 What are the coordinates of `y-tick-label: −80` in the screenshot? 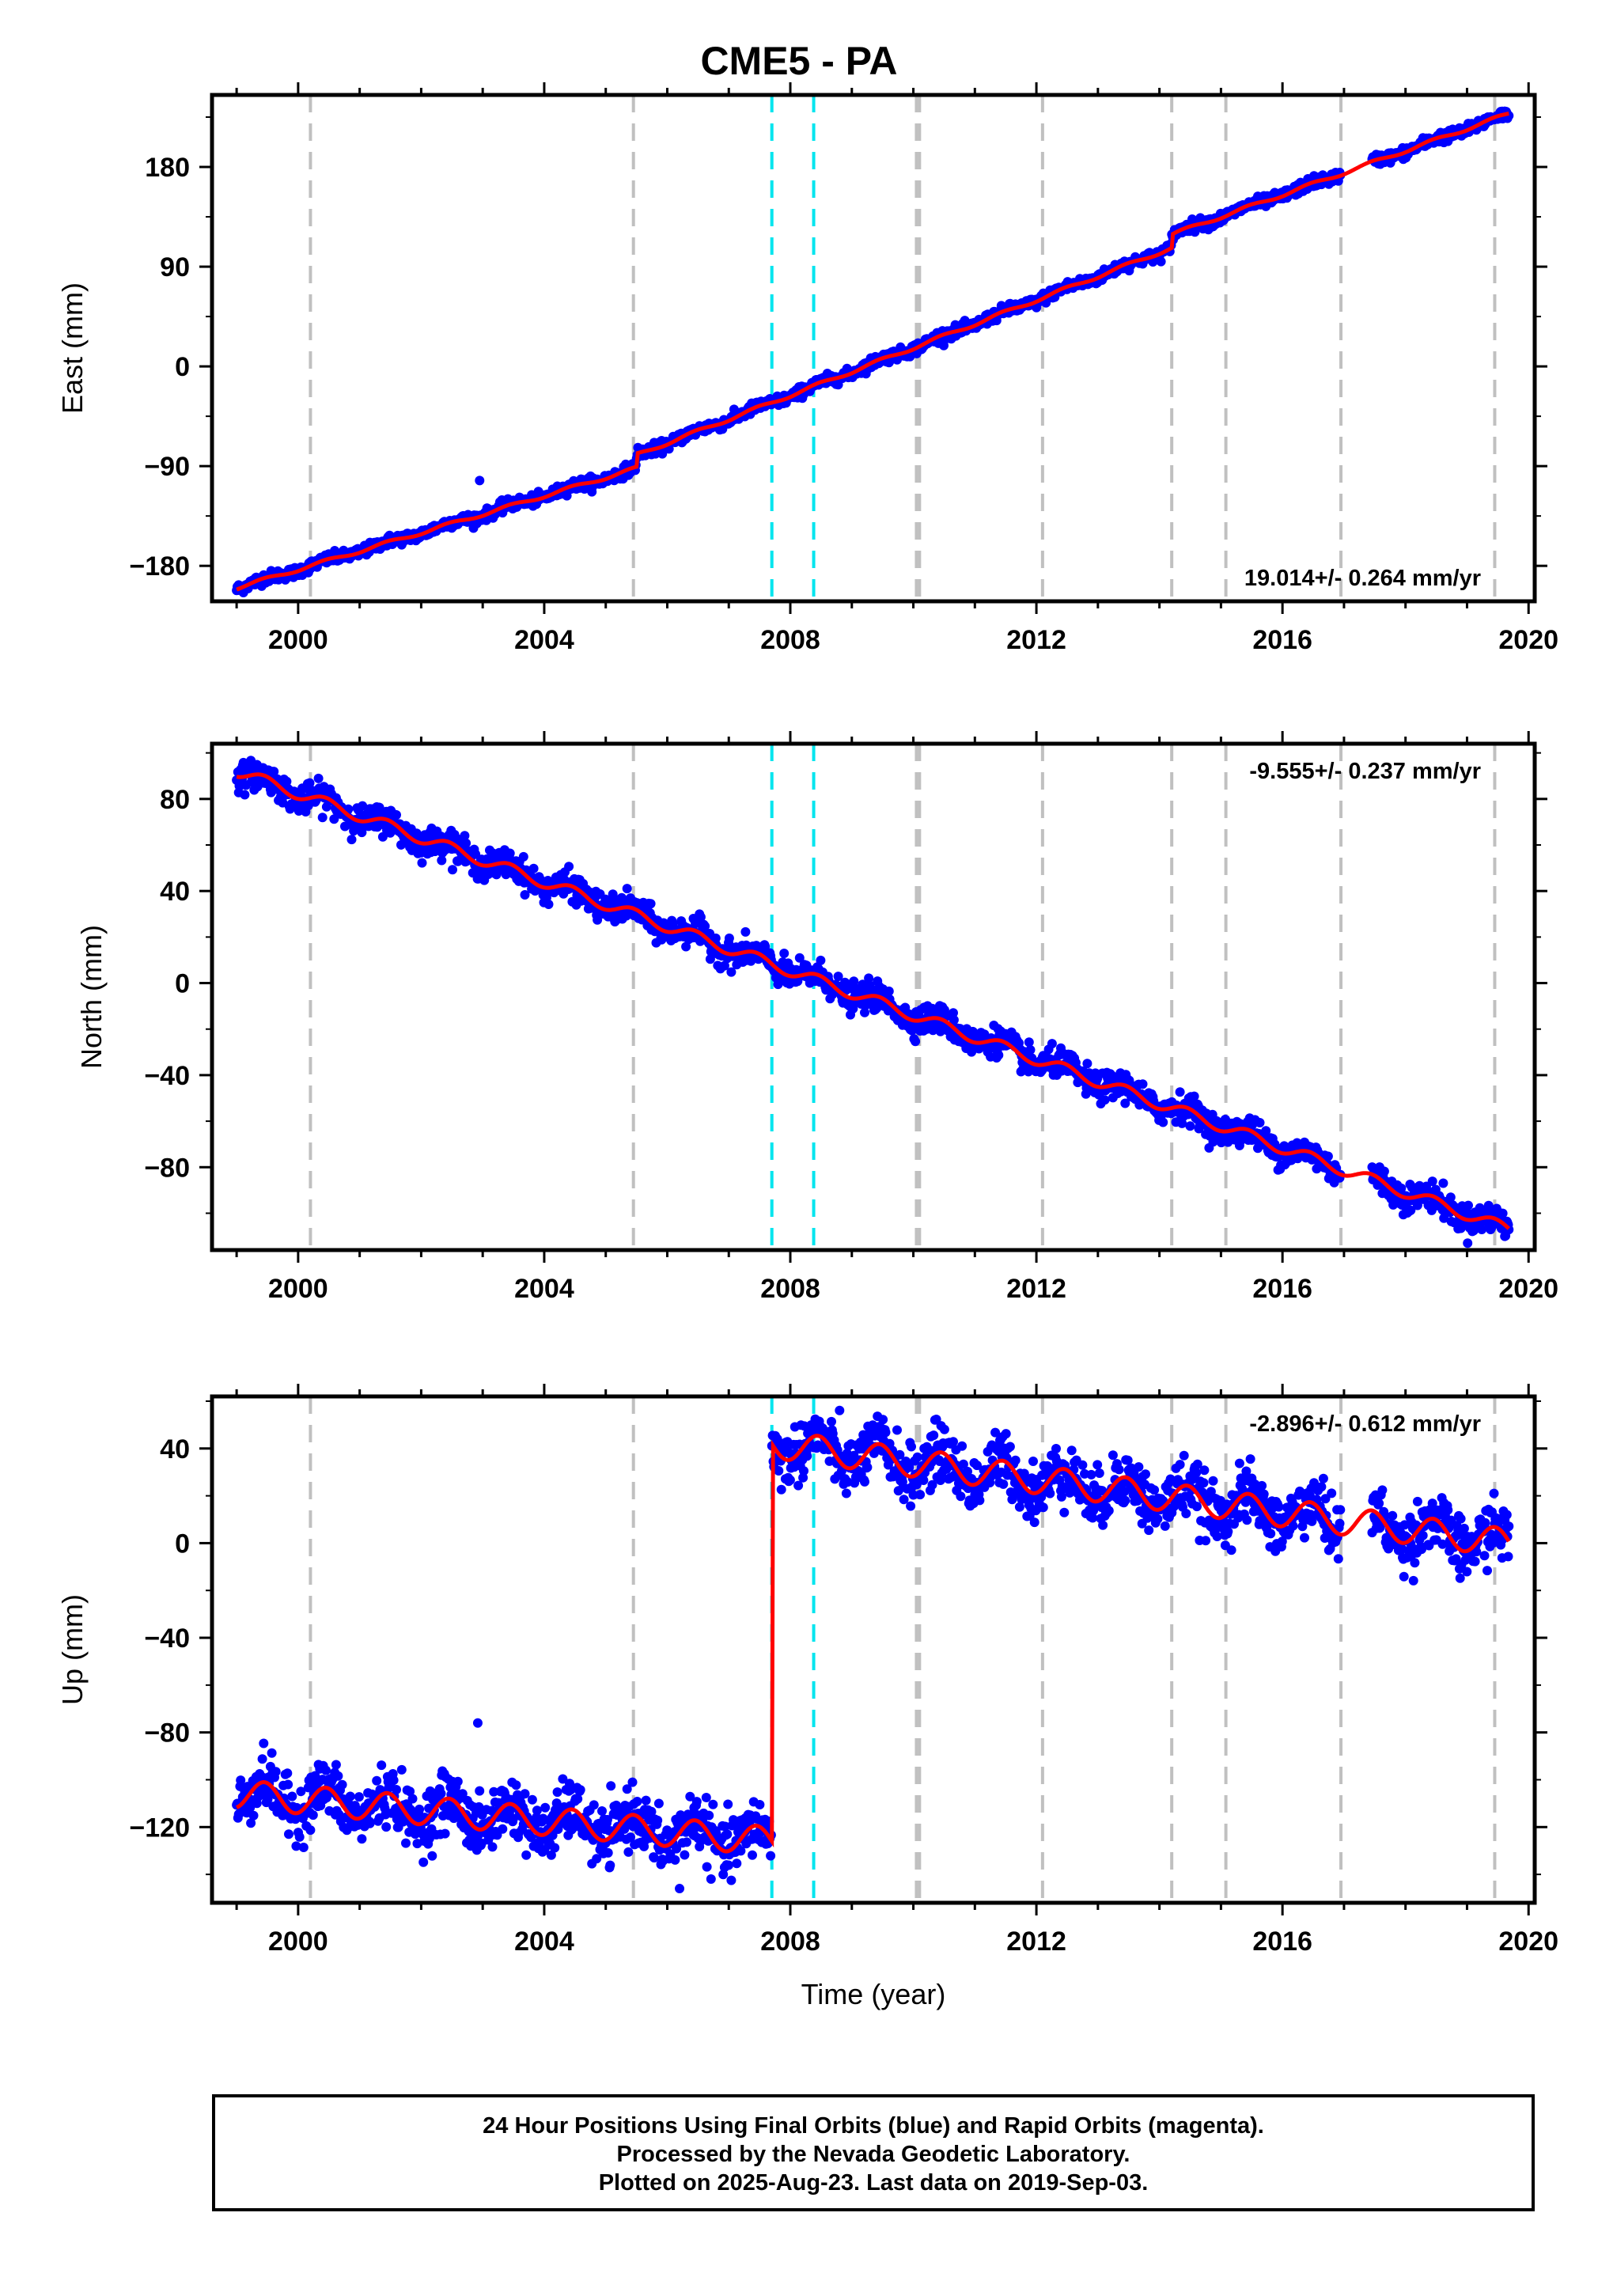 It's located at (167, 1168).